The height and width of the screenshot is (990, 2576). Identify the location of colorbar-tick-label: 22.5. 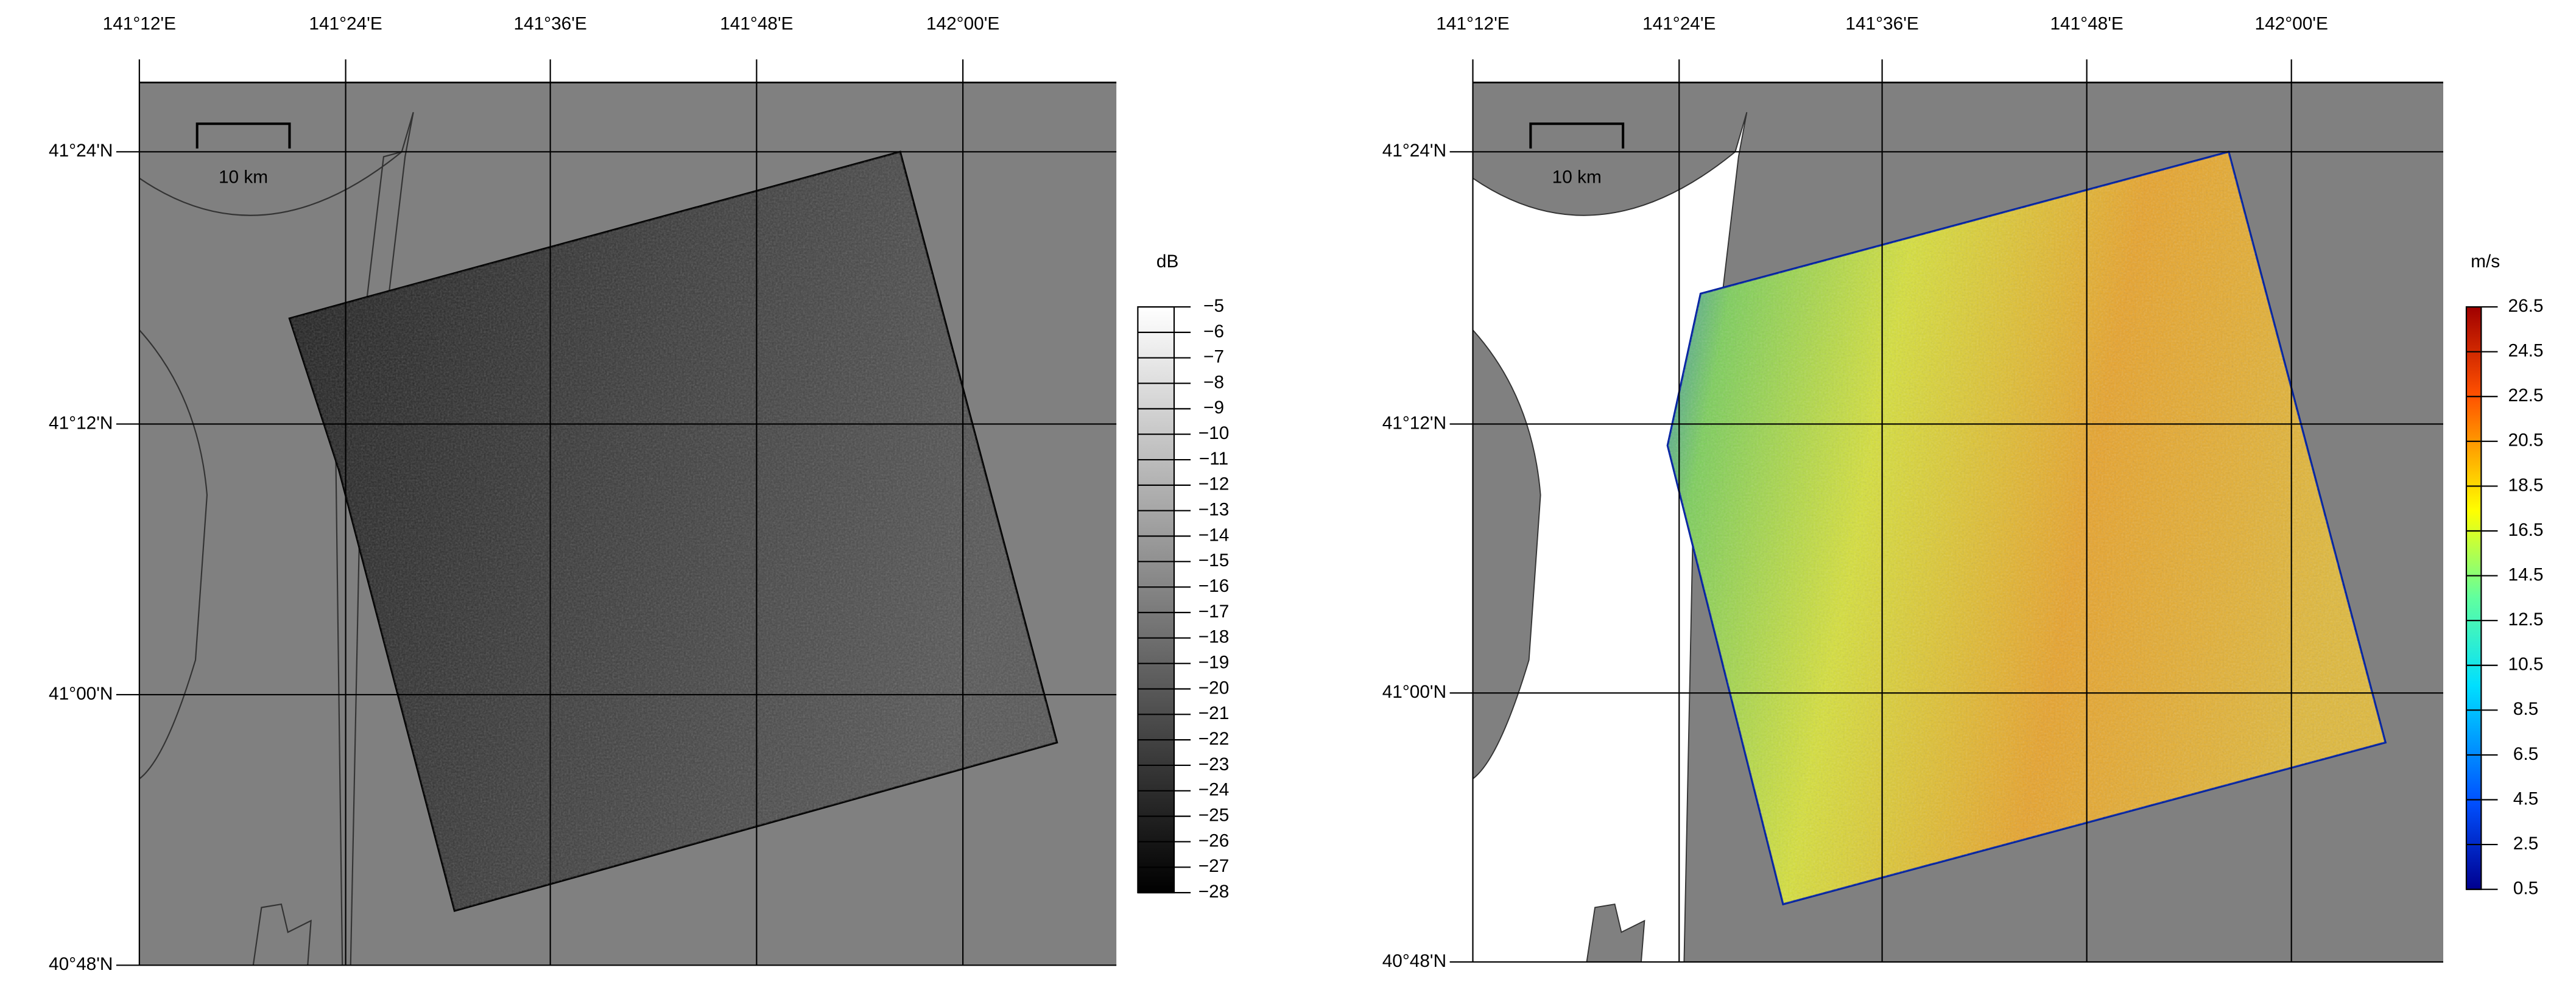
(2526, 395).